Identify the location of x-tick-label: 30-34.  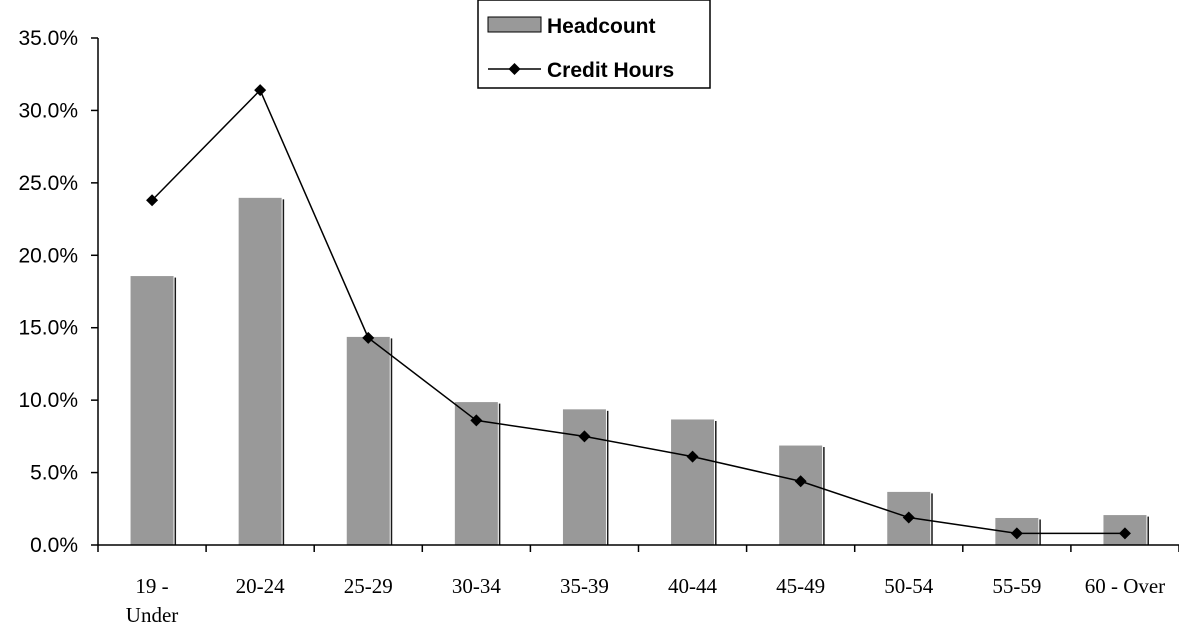
(476, 586).